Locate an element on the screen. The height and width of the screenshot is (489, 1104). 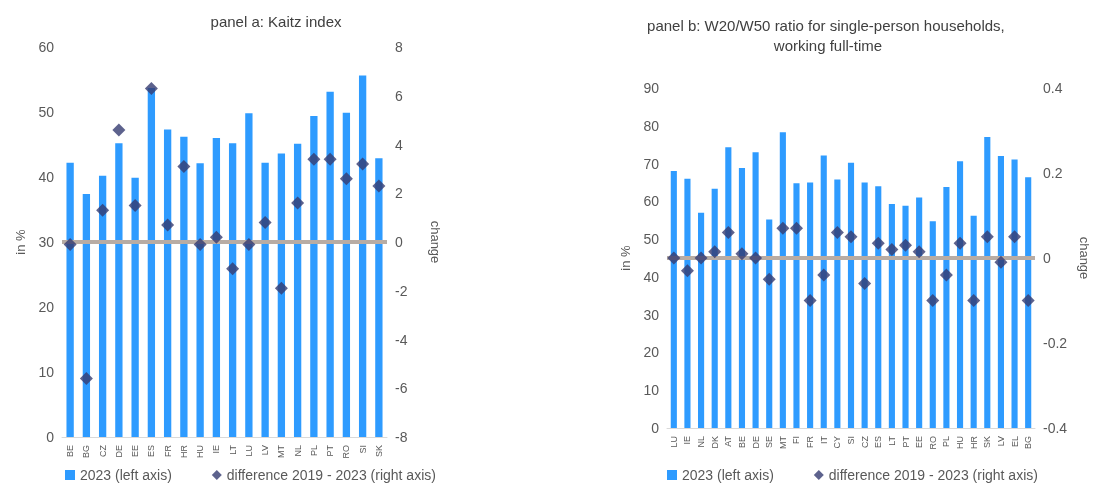
x-tick-label: BE is located at coordinates (741, 442).